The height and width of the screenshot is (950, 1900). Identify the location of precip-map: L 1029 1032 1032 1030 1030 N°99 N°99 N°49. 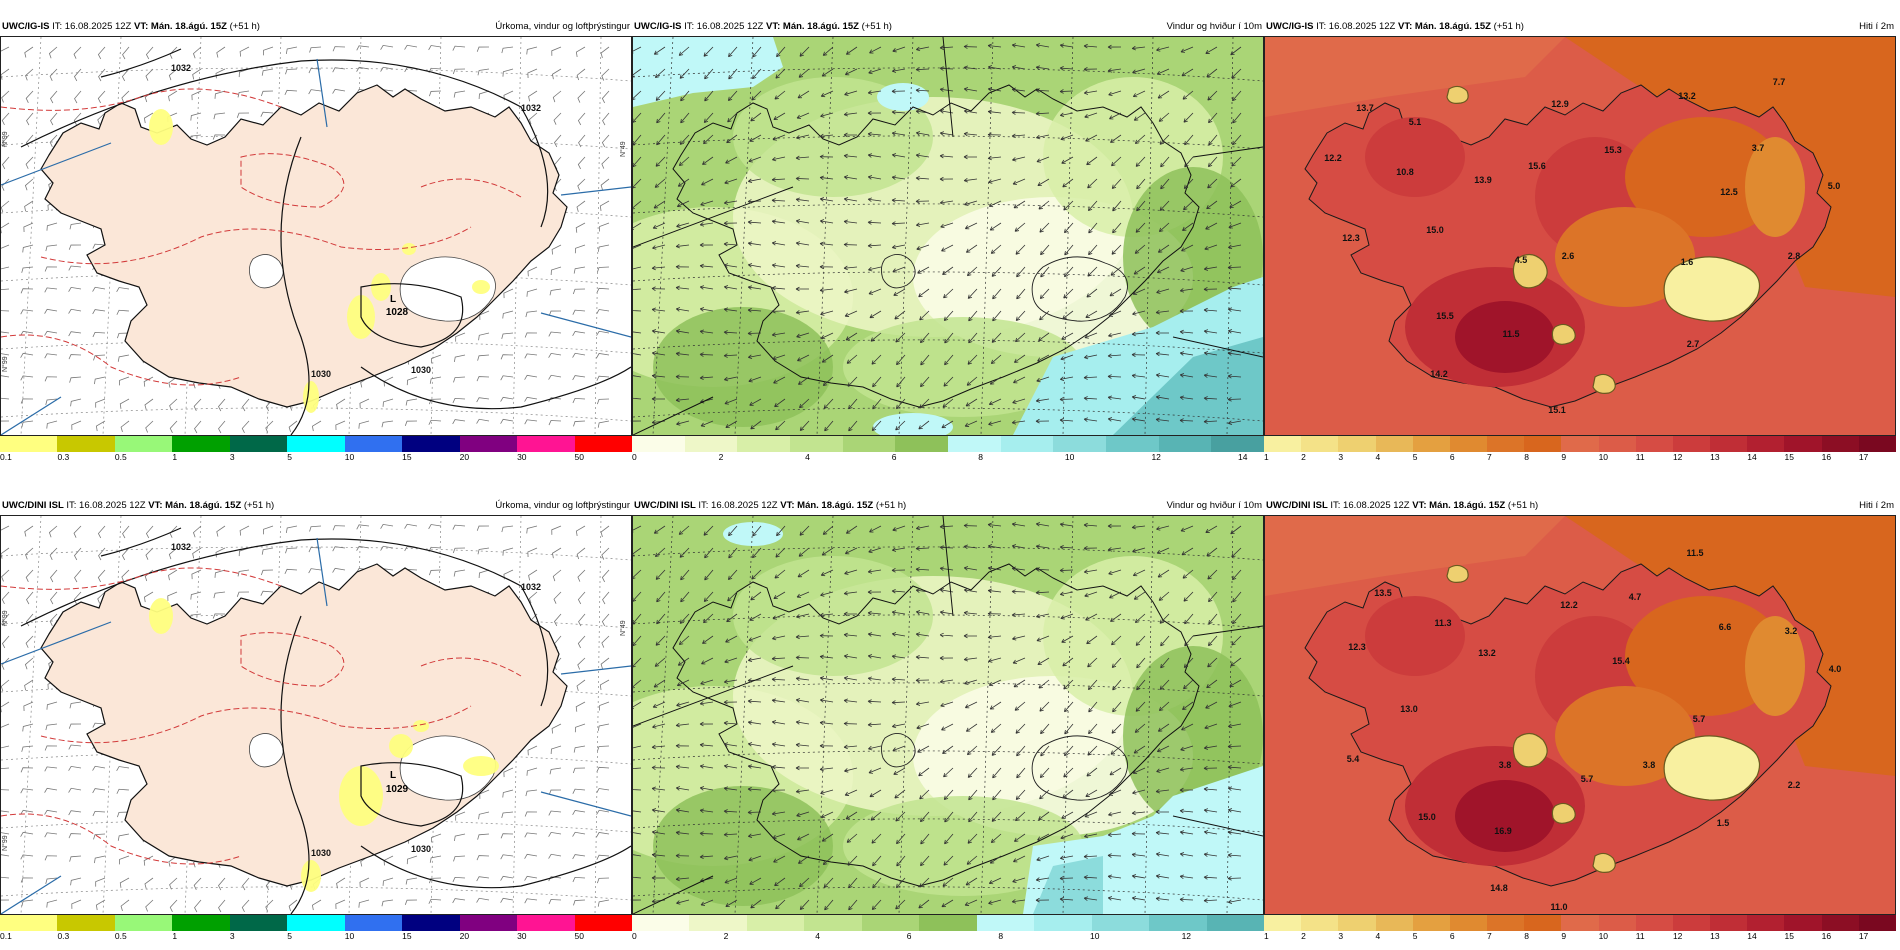
(316, 715).